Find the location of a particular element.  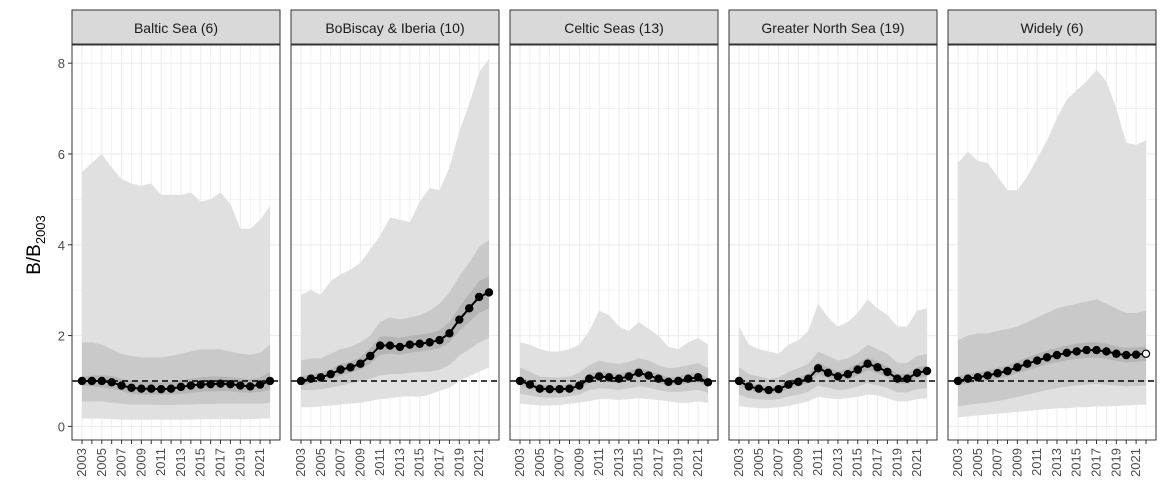

y-tick-label: 2 is located at coordinates (61, 336).